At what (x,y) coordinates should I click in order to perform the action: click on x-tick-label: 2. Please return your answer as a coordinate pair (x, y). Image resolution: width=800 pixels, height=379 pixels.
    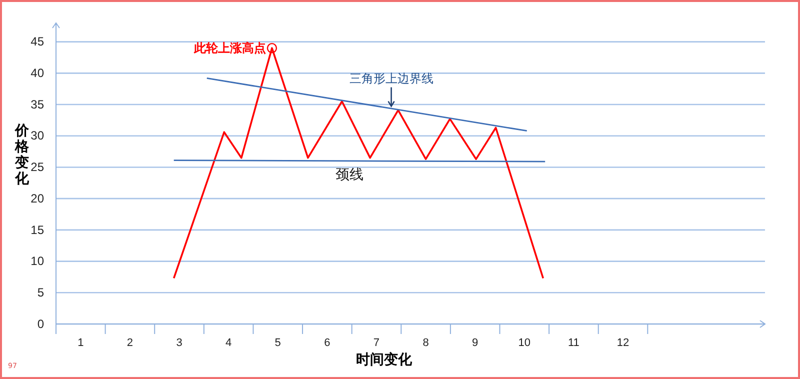
    Looking at the image, I should click on (130, 342).